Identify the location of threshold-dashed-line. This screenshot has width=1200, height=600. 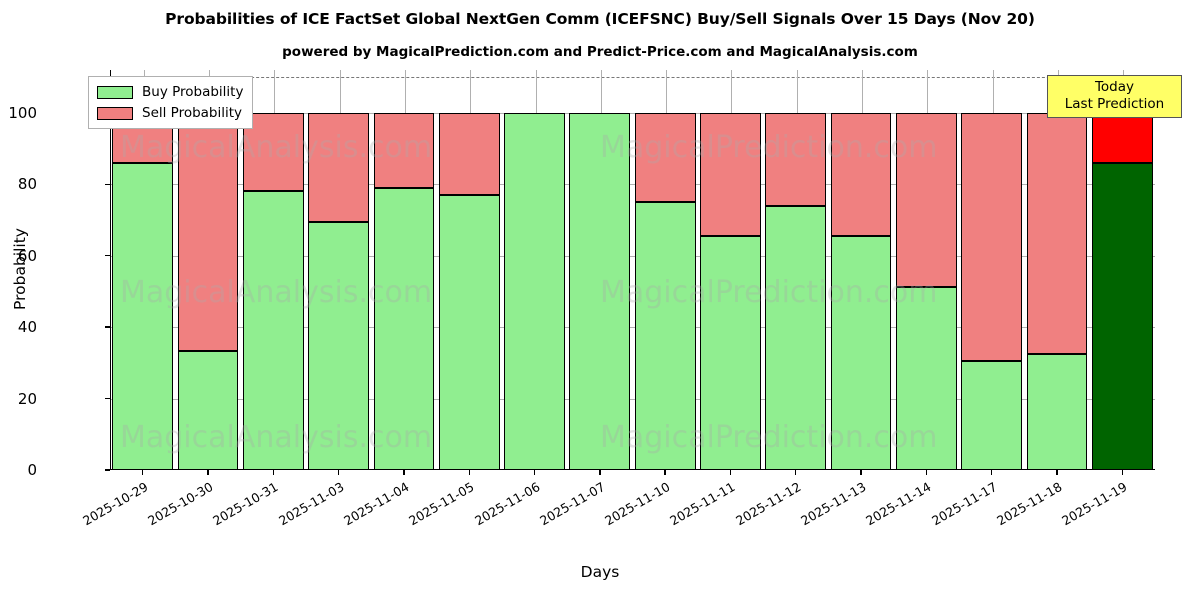
(633, 78).